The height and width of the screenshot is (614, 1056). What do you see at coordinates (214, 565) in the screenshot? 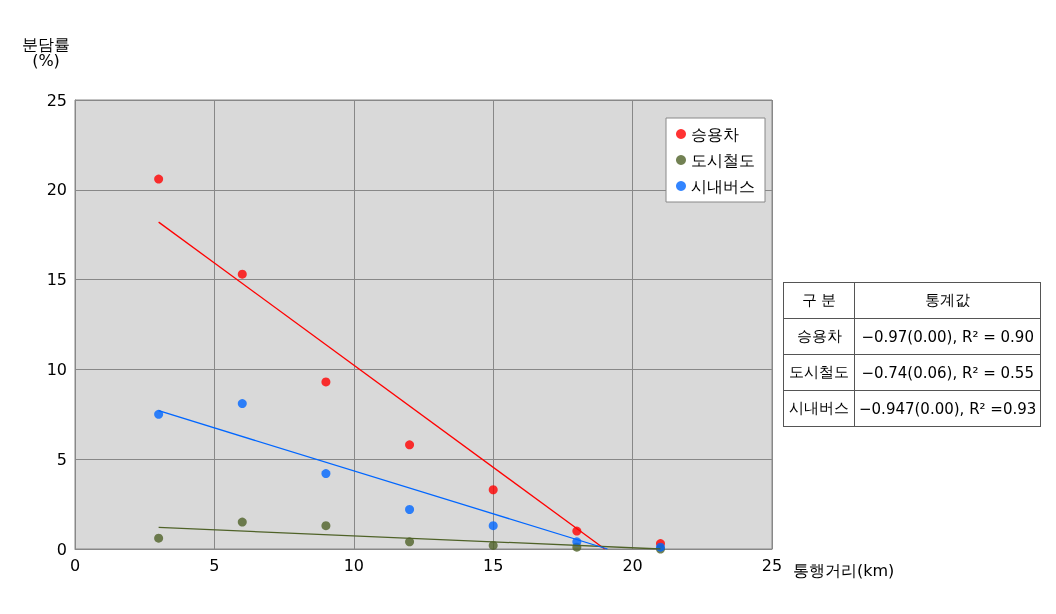
I see `x-tick-label: 5` at bounding box center [214, 565].